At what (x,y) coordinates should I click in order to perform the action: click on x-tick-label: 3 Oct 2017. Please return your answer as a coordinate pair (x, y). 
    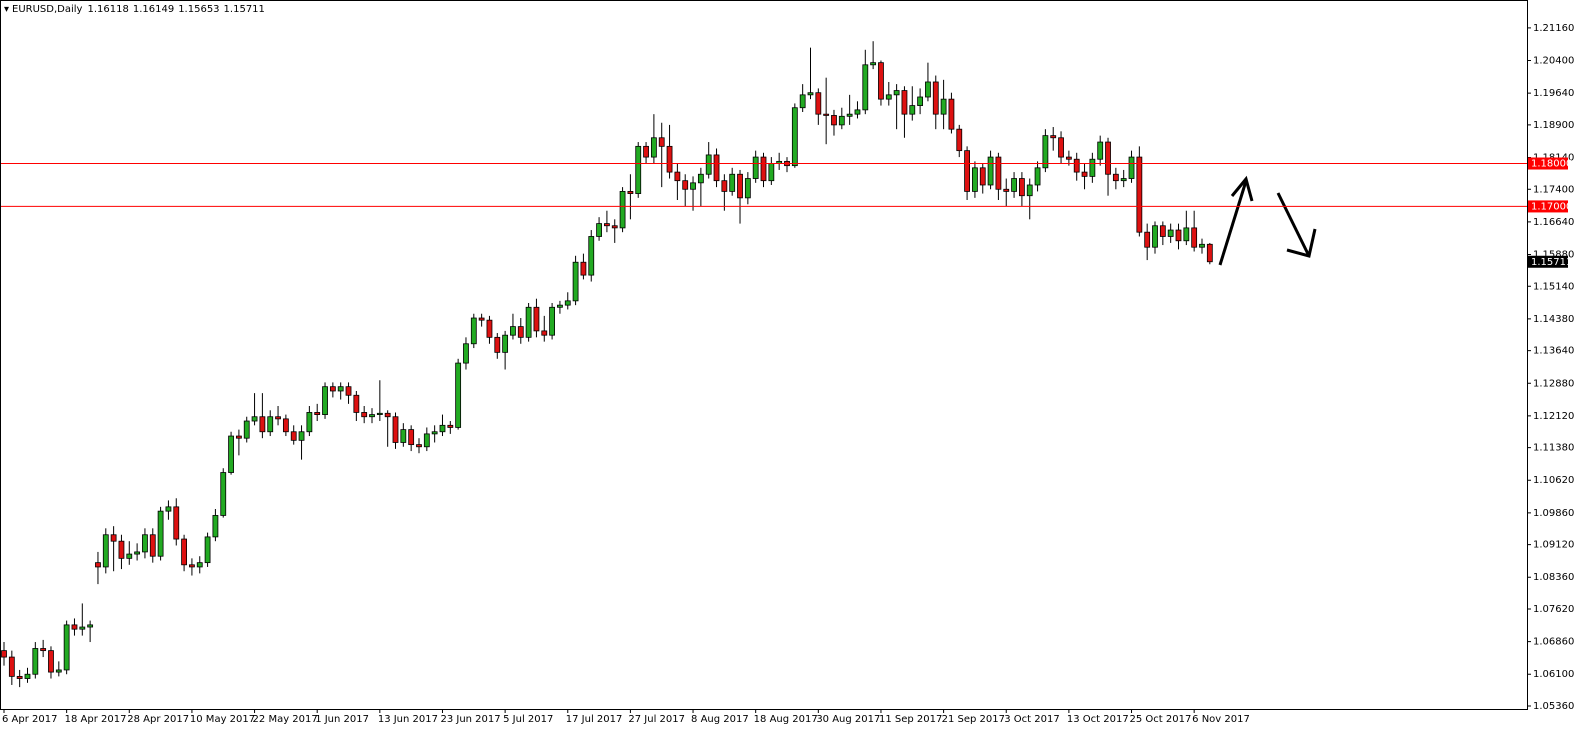
    Looking at the image, I should click on (1031, 719).